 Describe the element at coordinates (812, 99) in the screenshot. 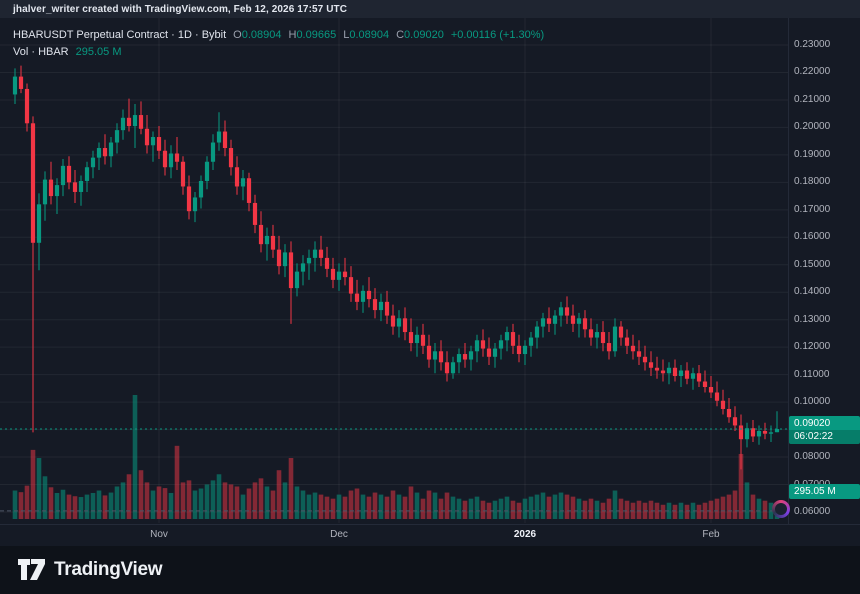

I see `price-tick-label: 0.21000` at that location.